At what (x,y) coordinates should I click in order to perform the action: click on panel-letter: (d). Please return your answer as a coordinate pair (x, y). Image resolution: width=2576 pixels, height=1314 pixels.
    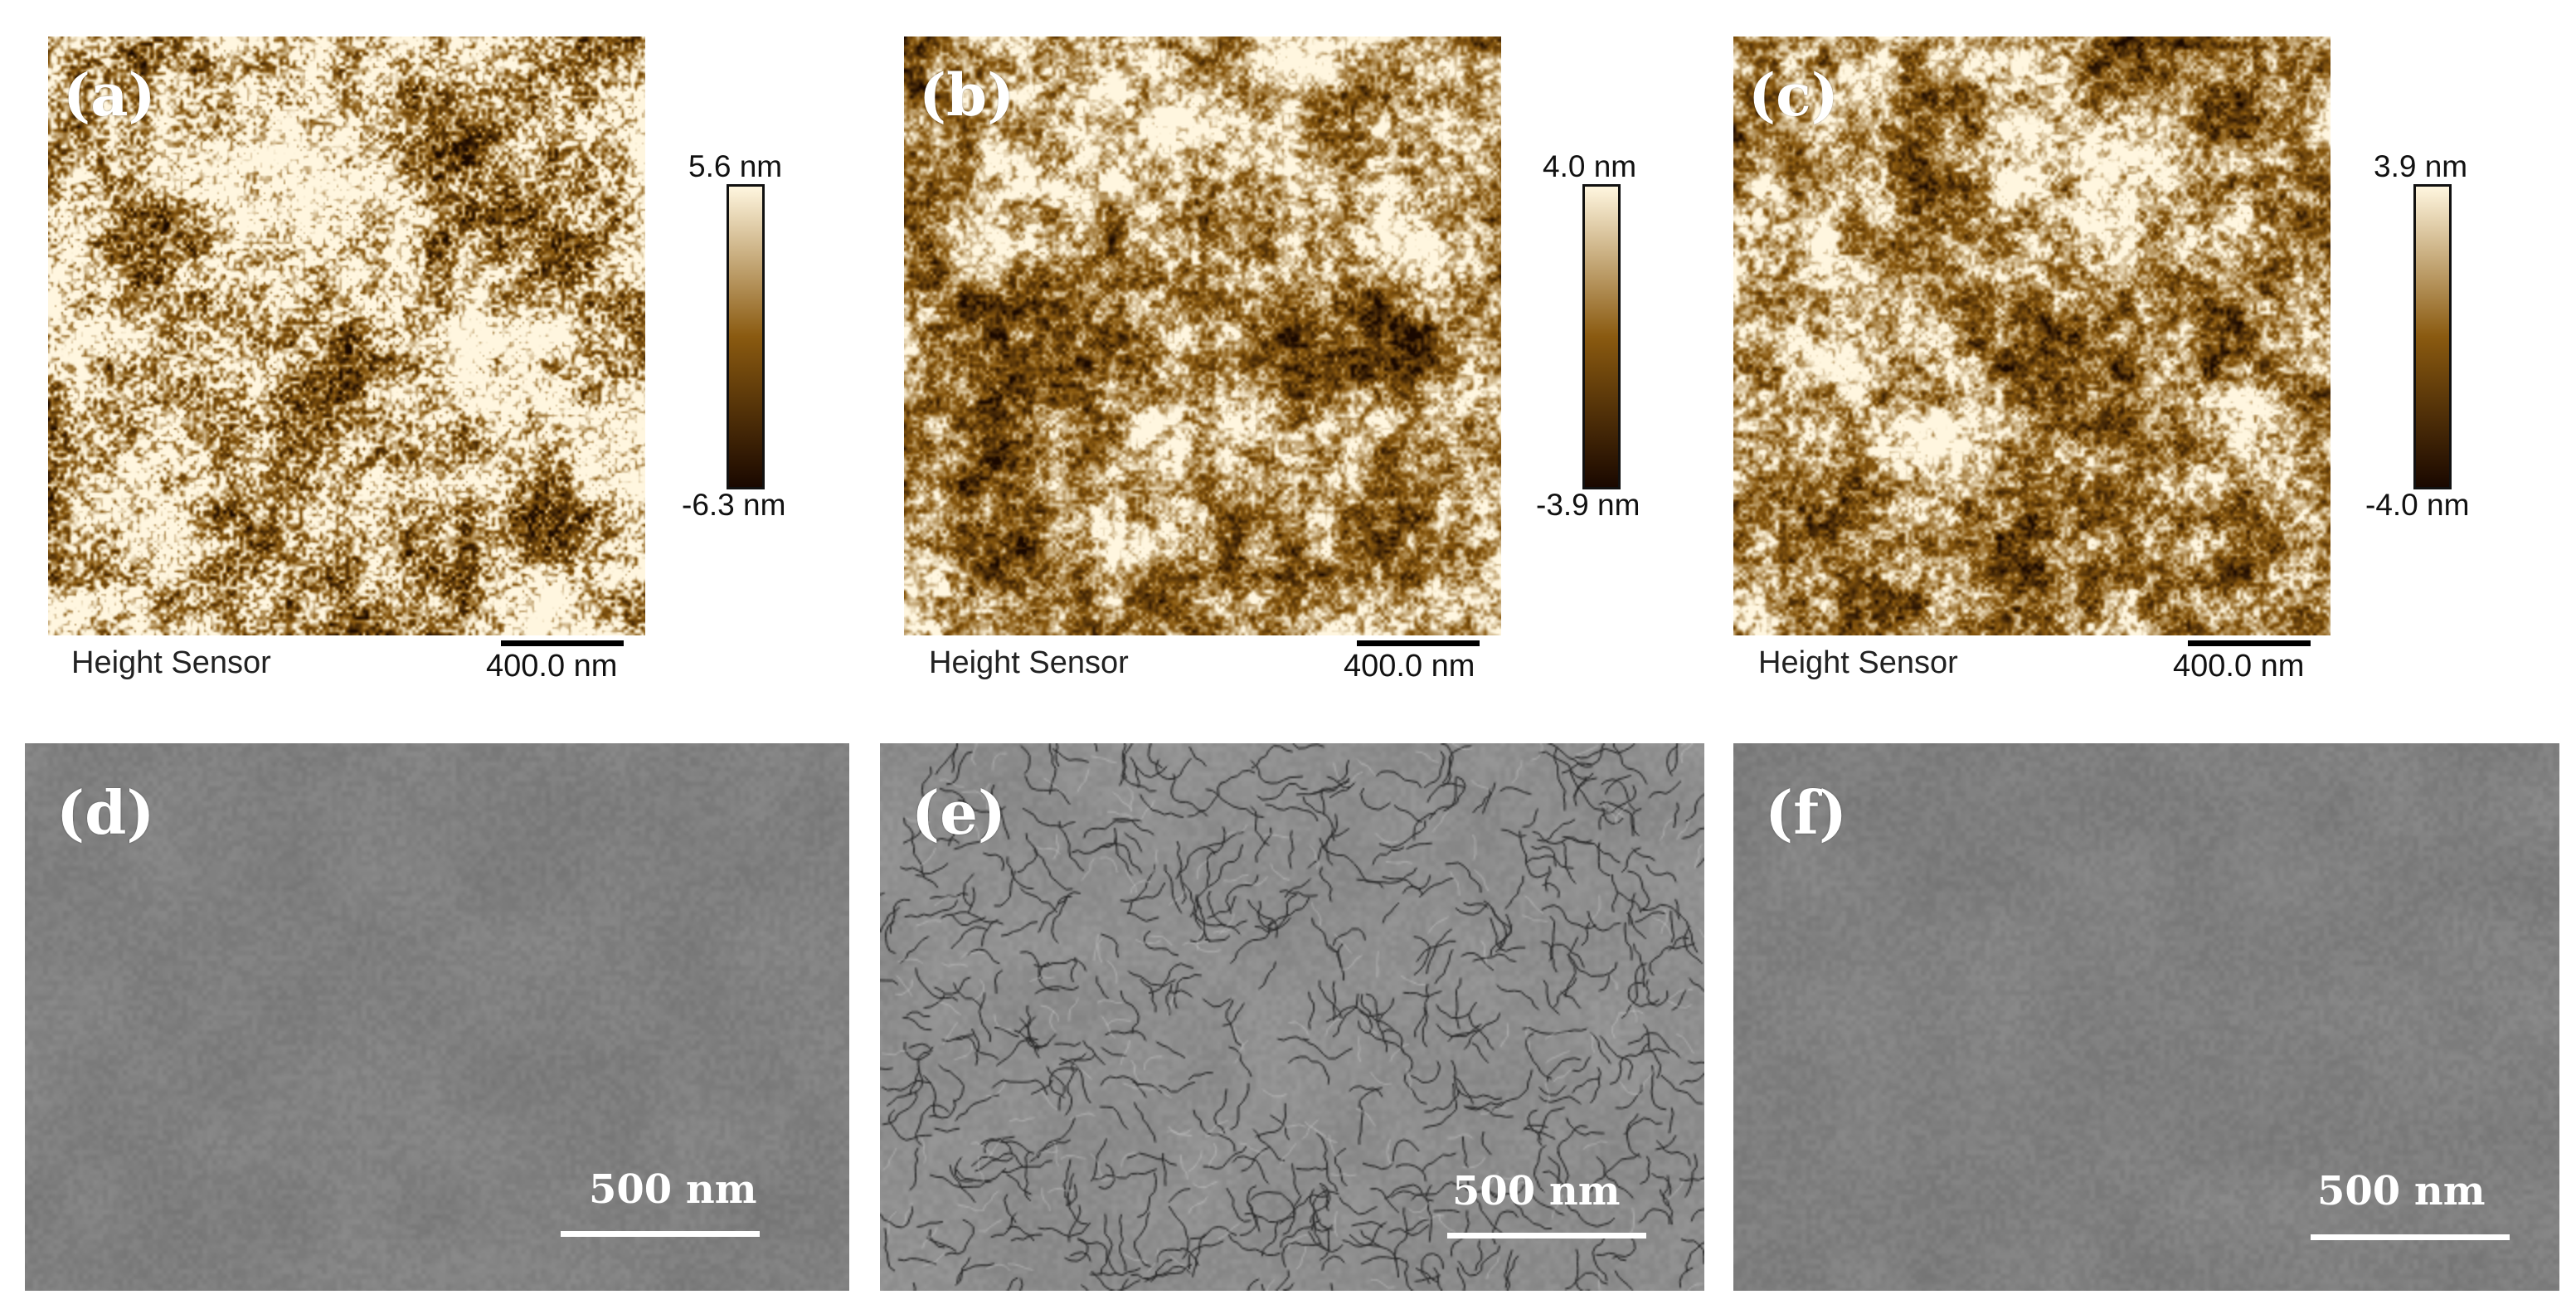
    Looking at the image, I should click on (106, 812).